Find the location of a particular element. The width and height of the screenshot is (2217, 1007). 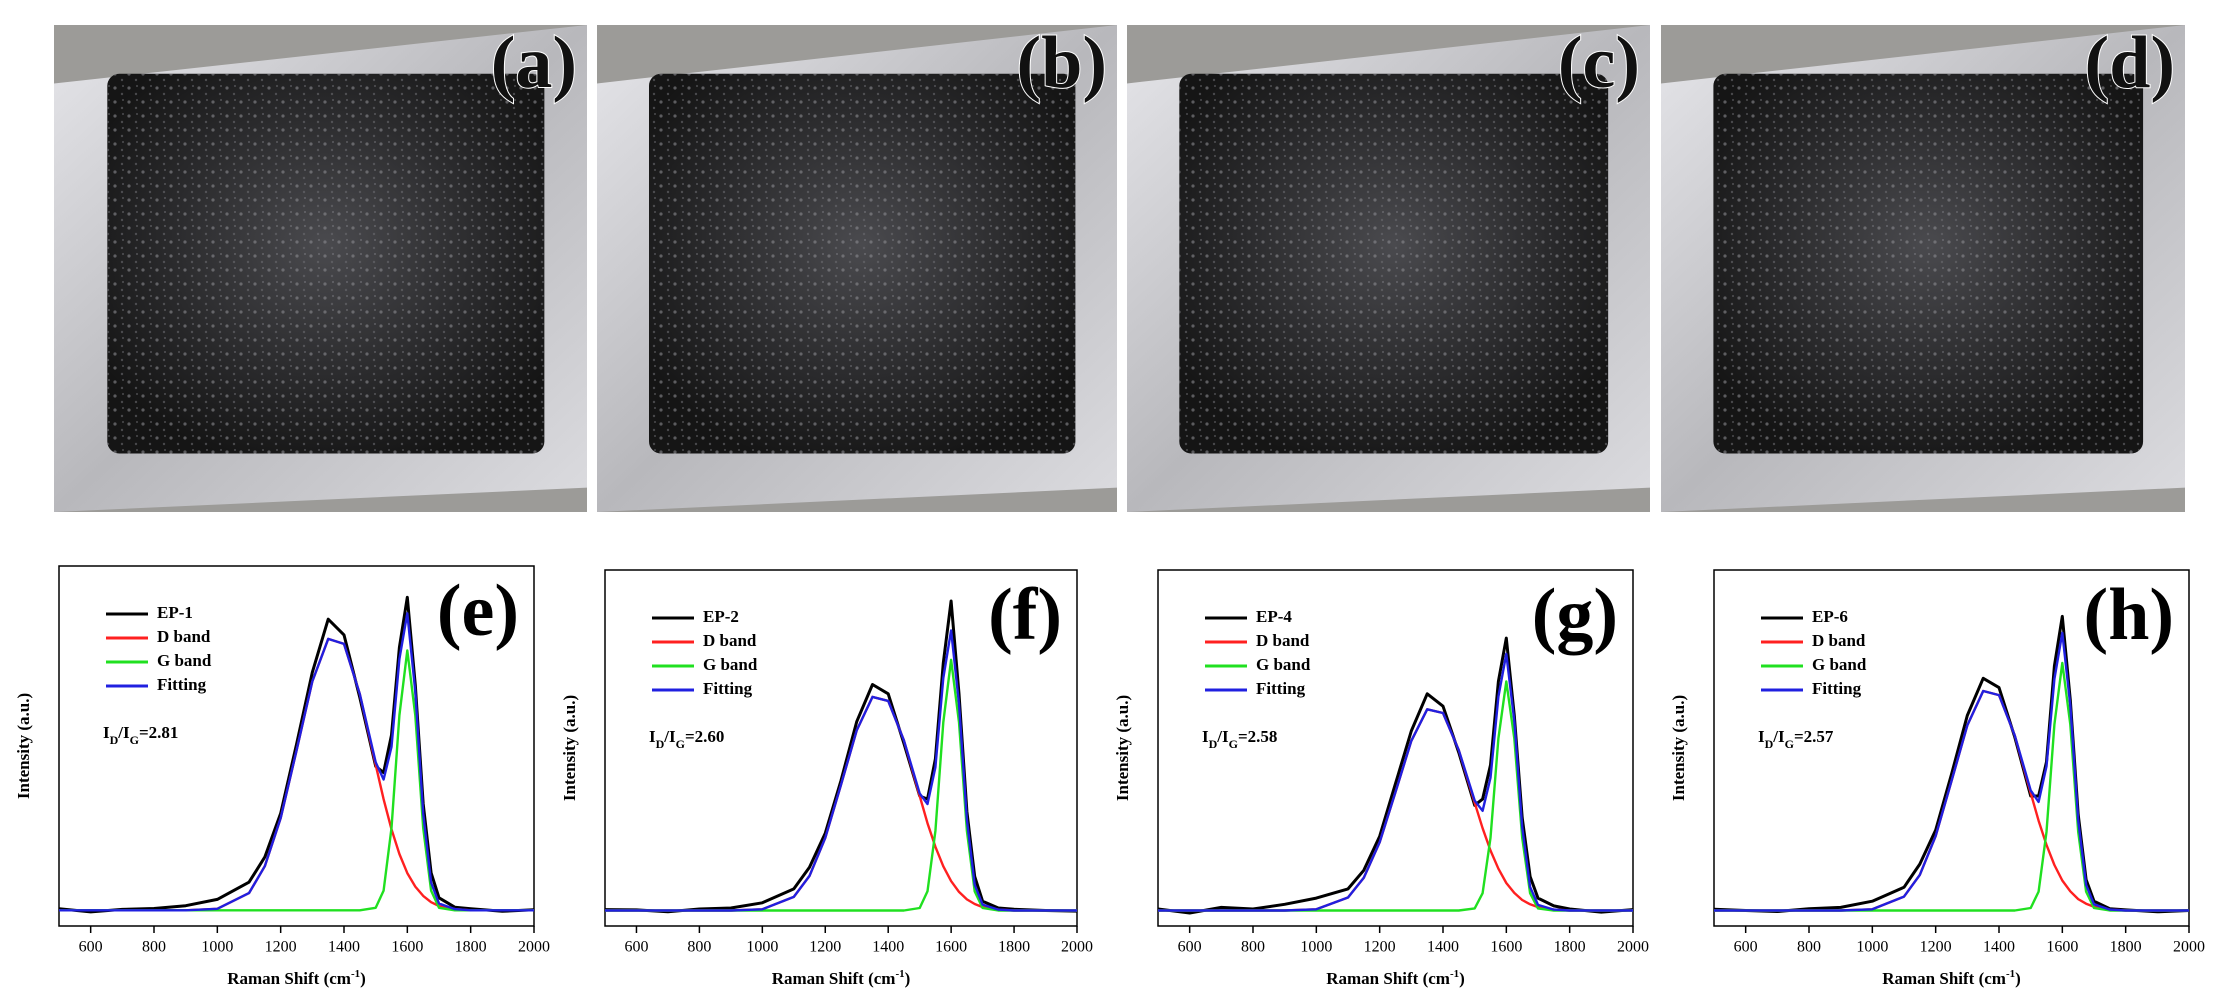

legend-label: EP-2 is located at coordinates (721, 616).